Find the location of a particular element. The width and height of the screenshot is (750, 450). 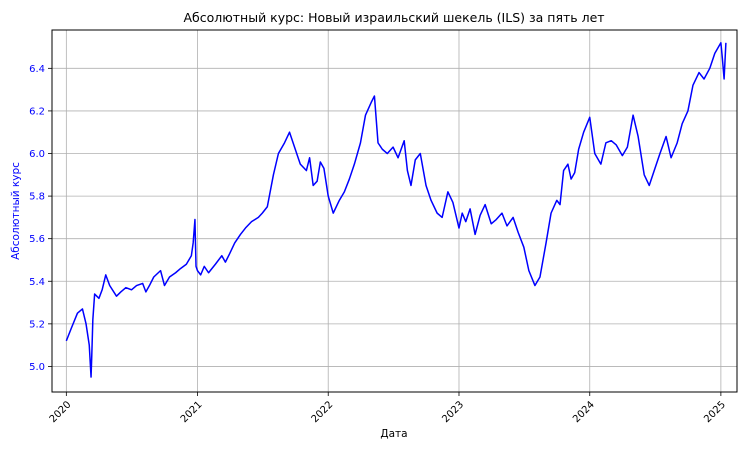

y-tick-label: 5.8 is located at coordinates (37, 197).